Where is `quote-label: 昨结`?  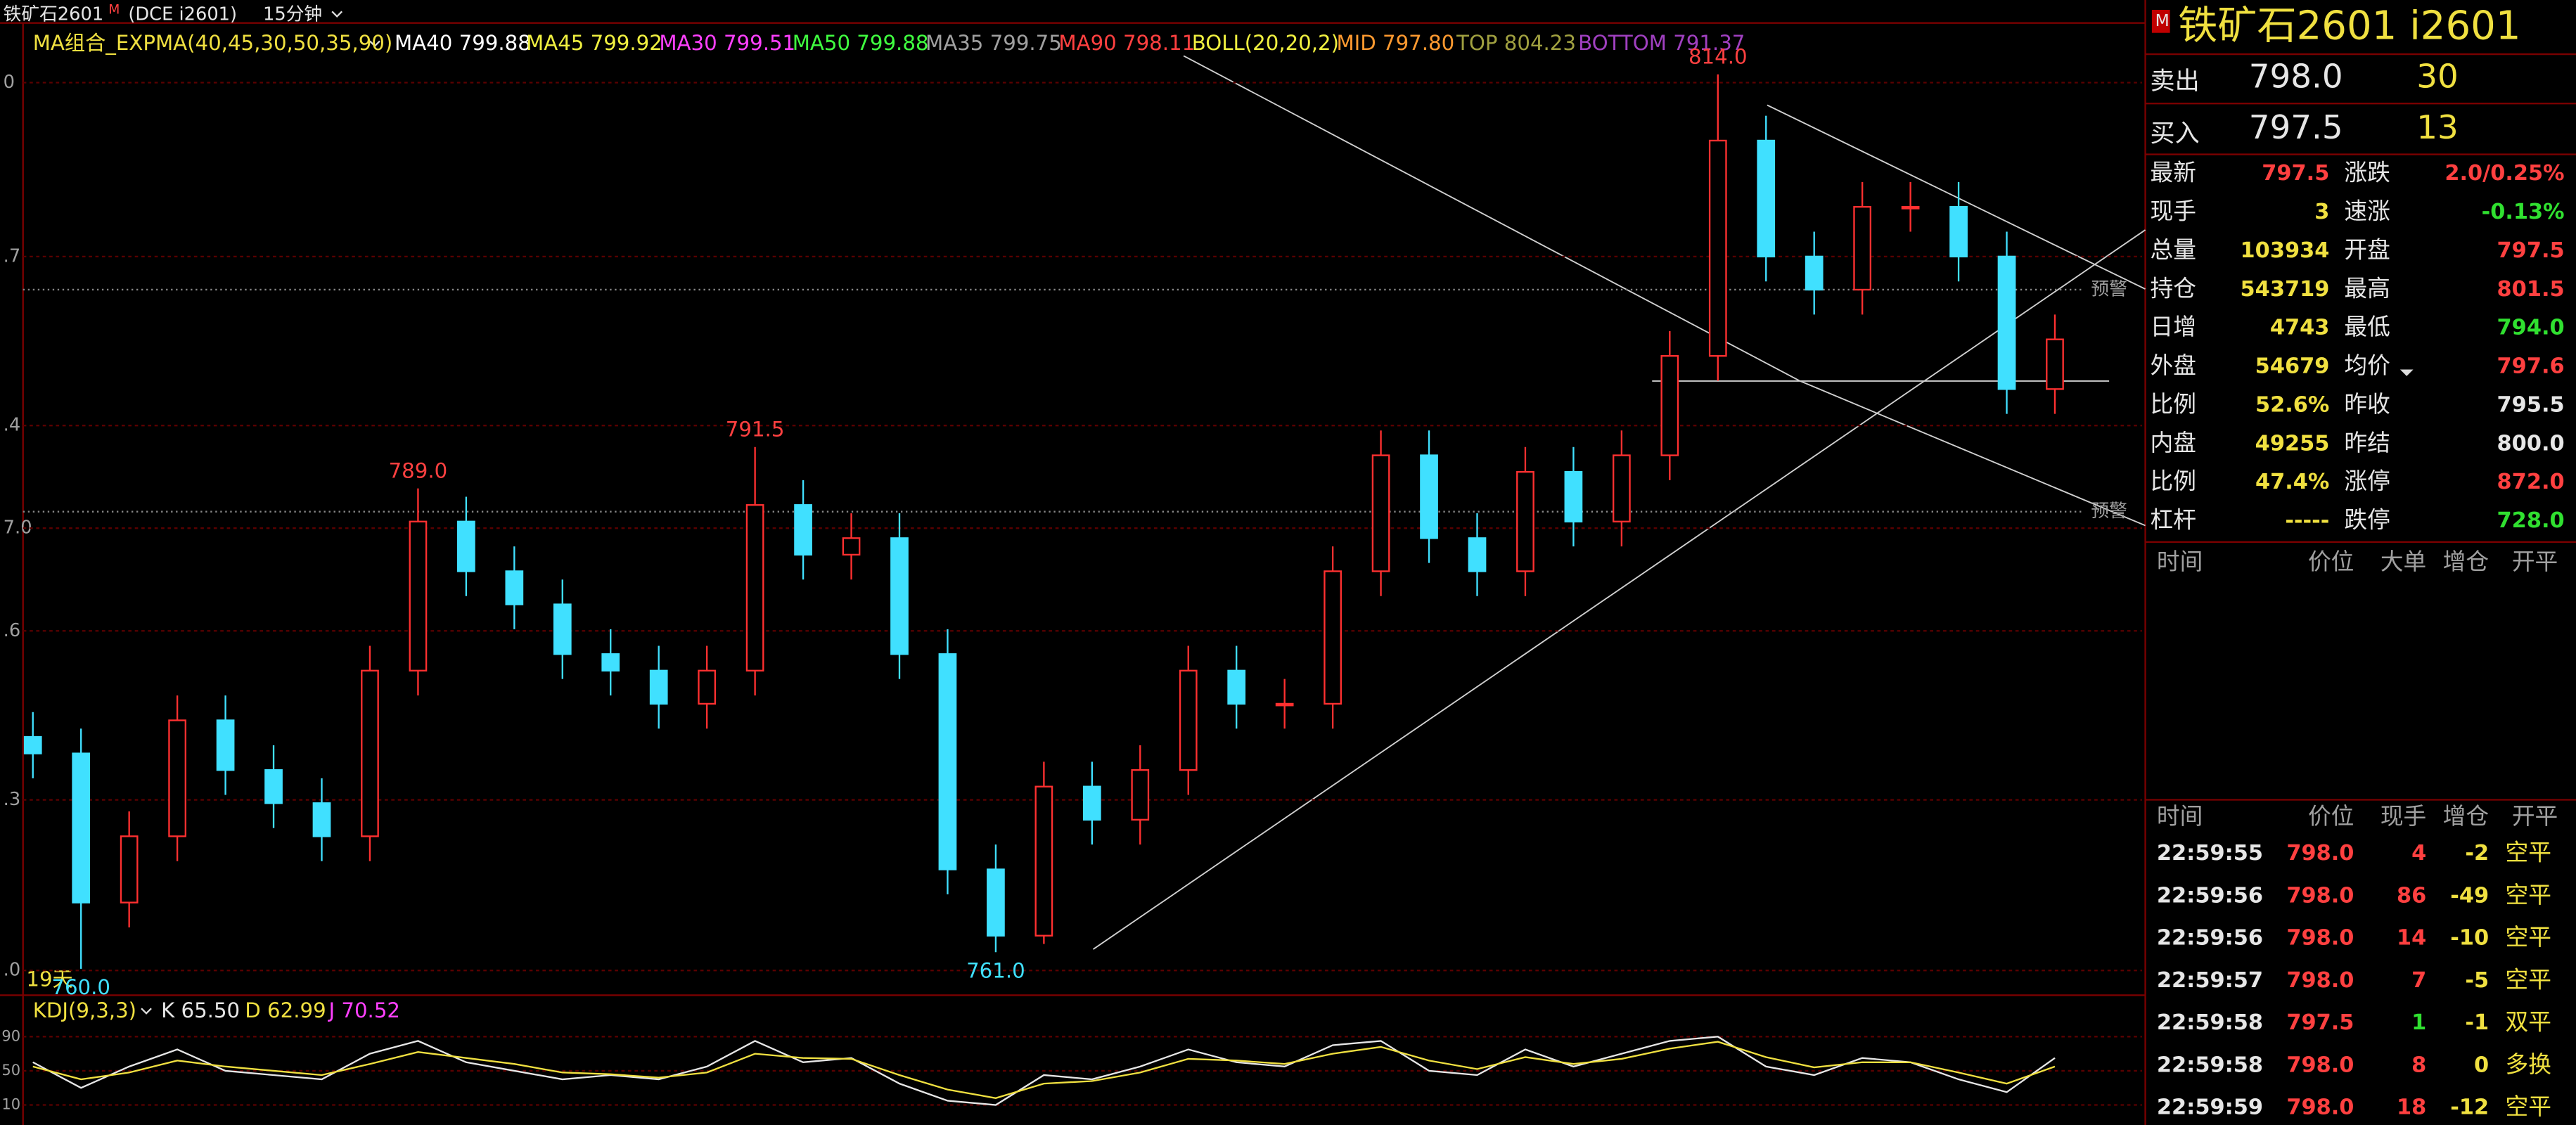 quote-label: 昨结 is located at coordinates (2367, 443).